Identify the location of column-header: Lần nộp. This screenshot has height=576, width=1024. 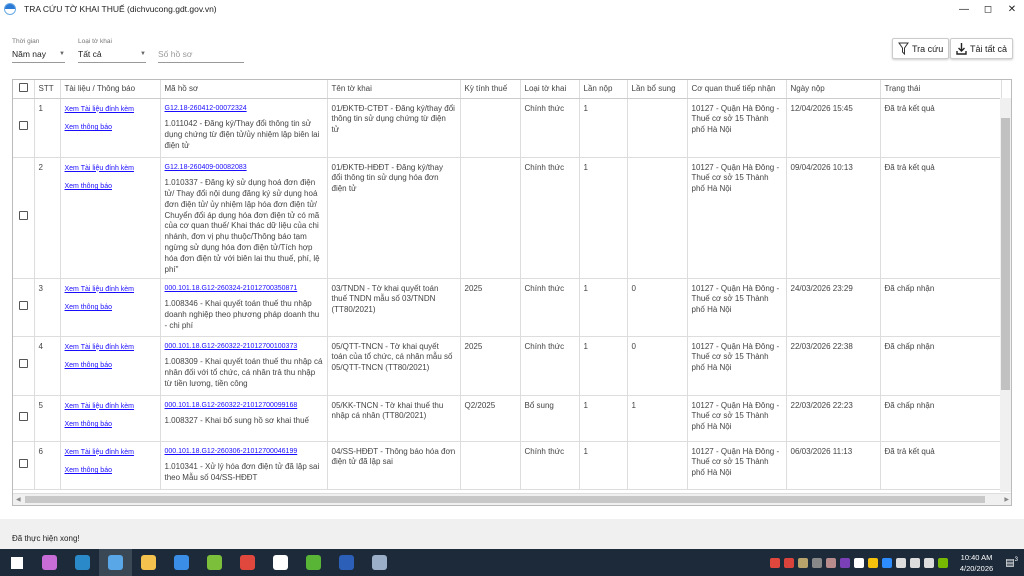
(603, 89).